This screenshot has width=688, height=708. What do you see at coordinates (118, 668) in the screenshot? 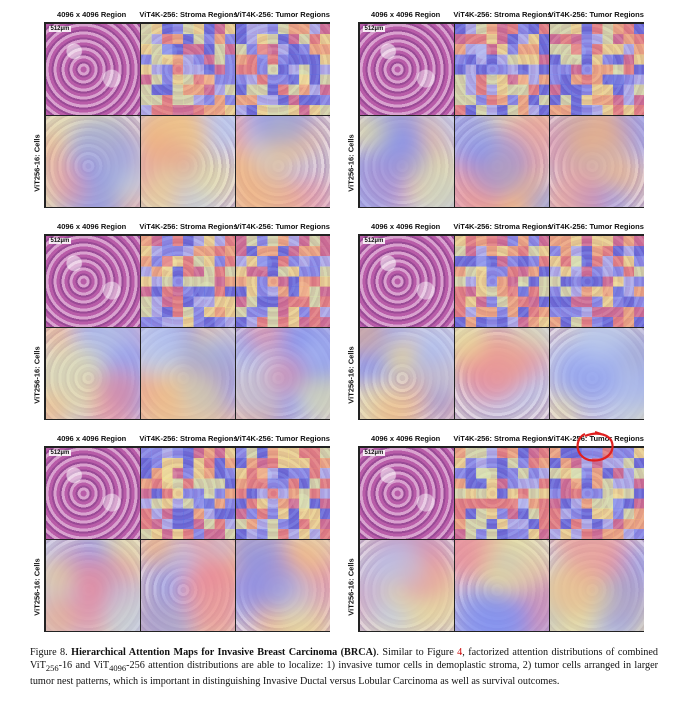
I see `caption-sub-2: 4096` at bounding box center [118, 668].